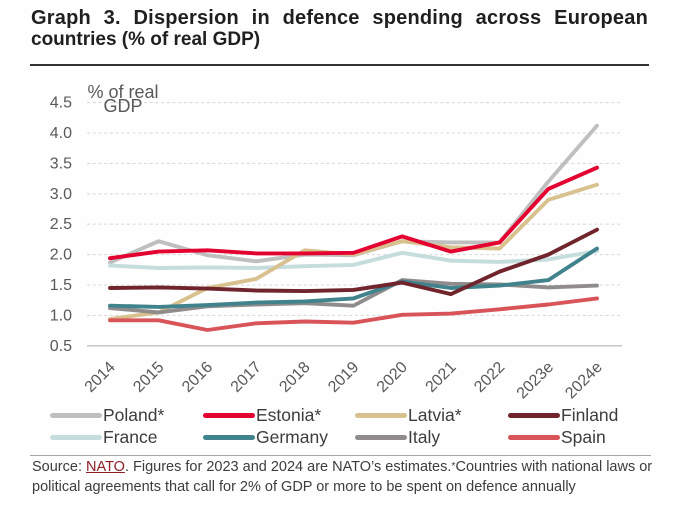 The image size is (676, 524). What do you see at coordinates (61, 346) in the screenshot?
I see `svg-text: 0.5` at bounding box center [61, 346].